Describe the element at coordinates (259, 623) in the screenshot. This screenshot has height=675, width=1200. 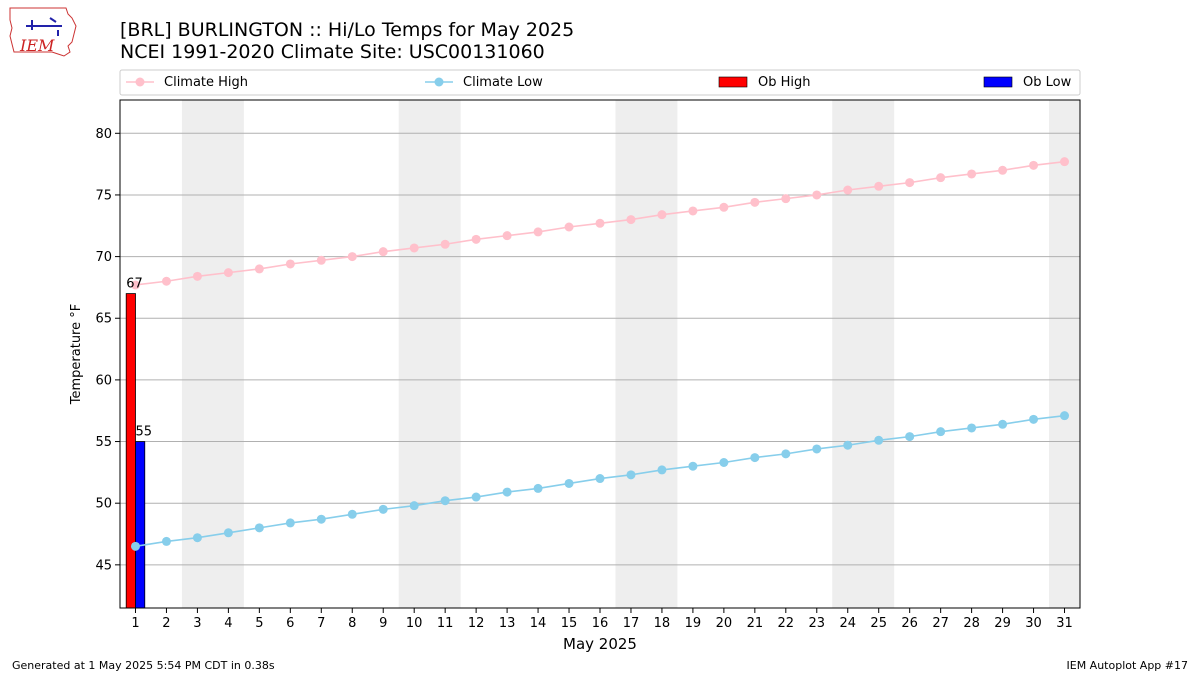
I see `x-tick-label: 5` at that location.